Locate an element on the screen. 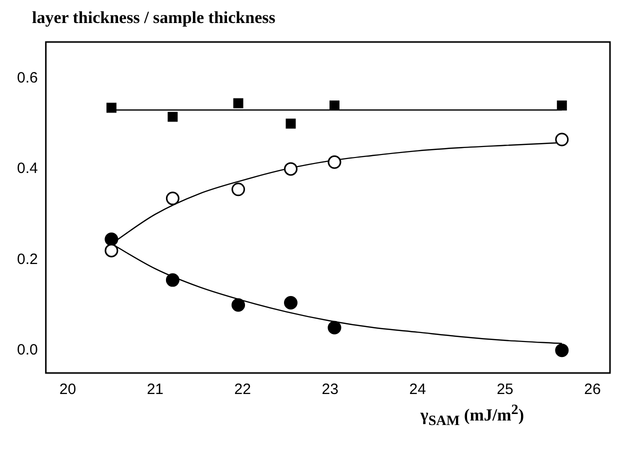 This screenshot has height=456, width=632. x-tick-label: 22 is located at coordinates (242, 389).